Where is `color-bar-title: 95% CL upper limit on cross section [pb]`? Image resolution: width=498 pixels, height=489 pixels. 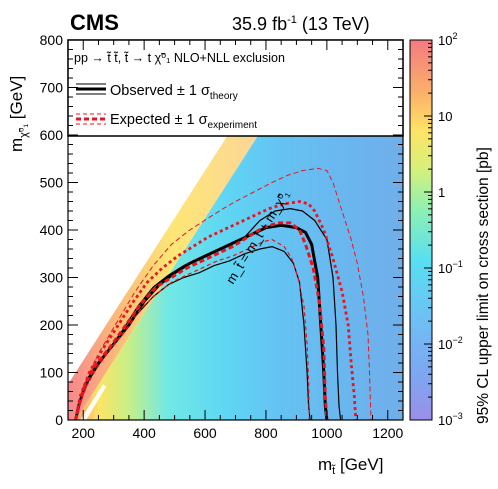 color-bar-title: 95% CL upper limit on cross section [pb] is located at coordinates (483, 285).